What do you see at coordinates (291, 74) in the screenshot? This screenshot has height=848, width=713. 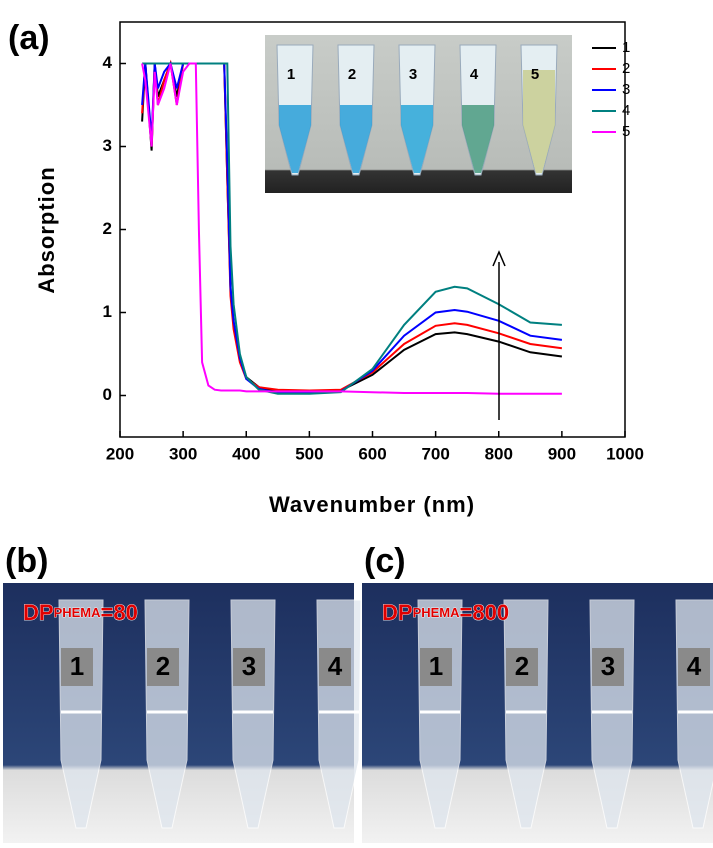 I see `inset-label: 1` at bounding box center [291, 74].